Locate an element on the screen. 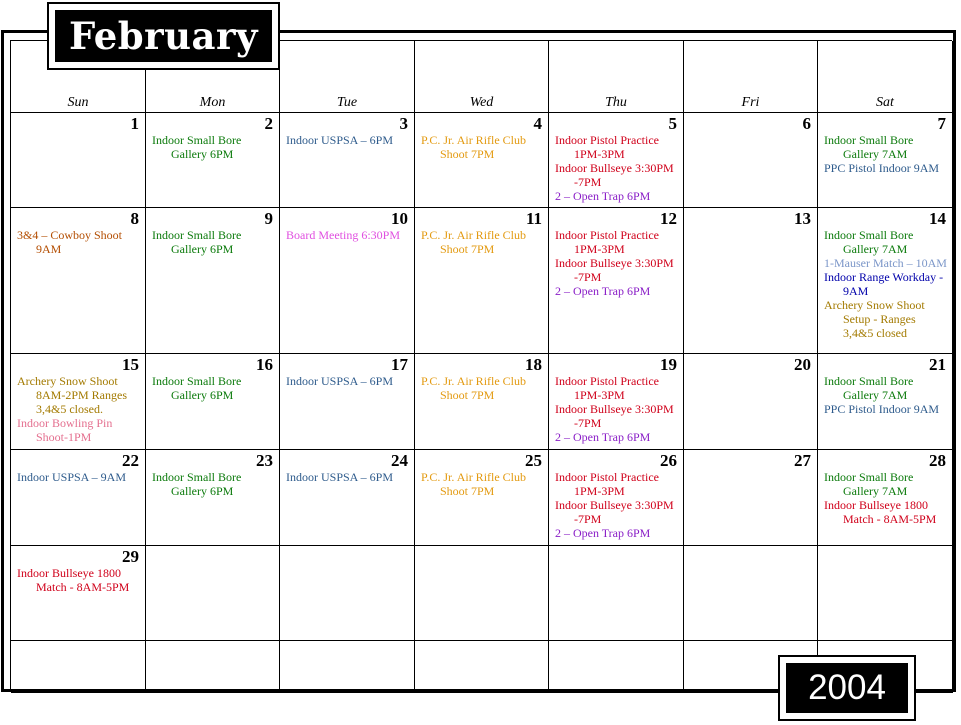 This screenshot has height=725, width=961. event-list: Indoor Bullseye 1800 Match - 8AM-5PM is located at coordinates (79, 580).